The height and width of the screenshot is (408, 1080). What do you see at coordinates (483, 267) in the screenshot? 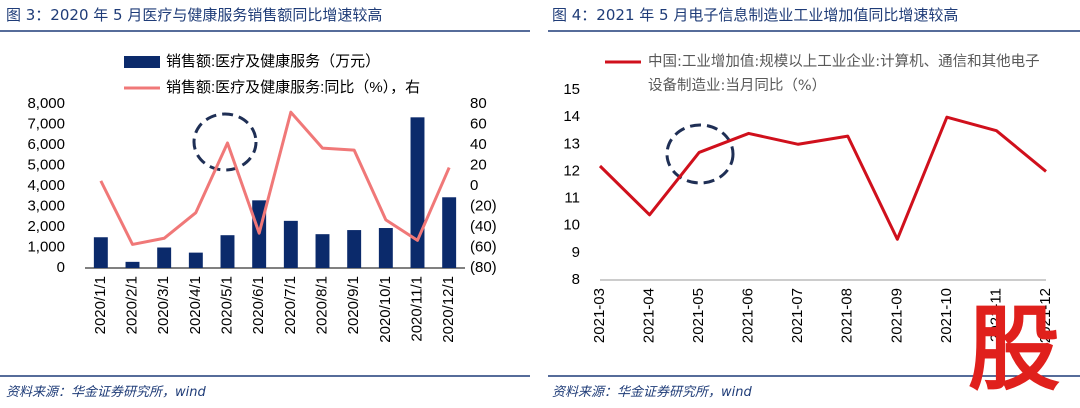
I see `y2-tick-label: (80)` at bounding box center [483, 267].